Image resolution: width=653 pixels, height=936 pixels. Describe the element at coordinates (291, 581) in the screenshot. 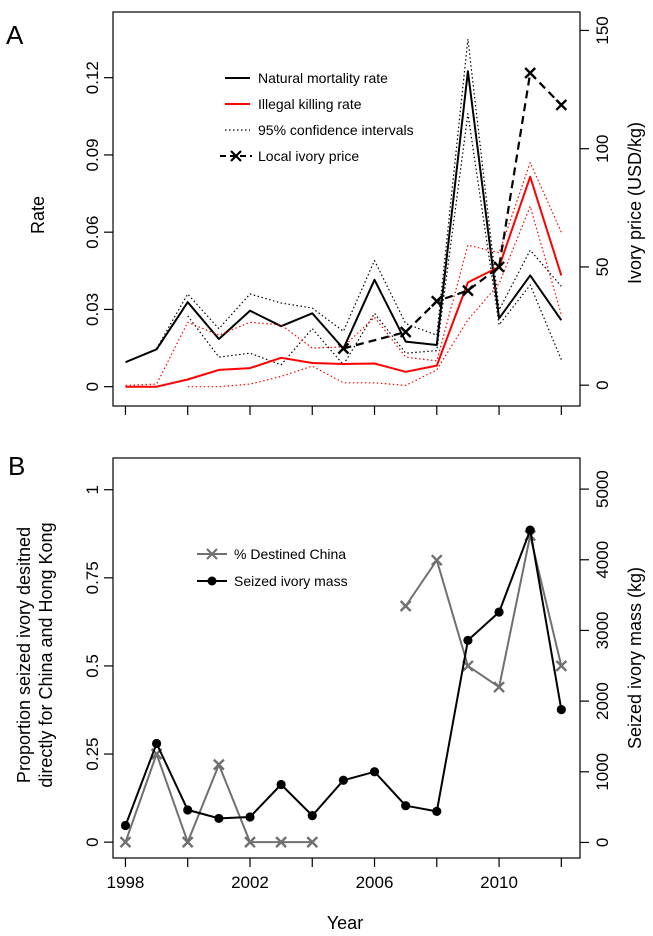

I see `legend-label-seized-mass: Seized ivory mass` at that location.